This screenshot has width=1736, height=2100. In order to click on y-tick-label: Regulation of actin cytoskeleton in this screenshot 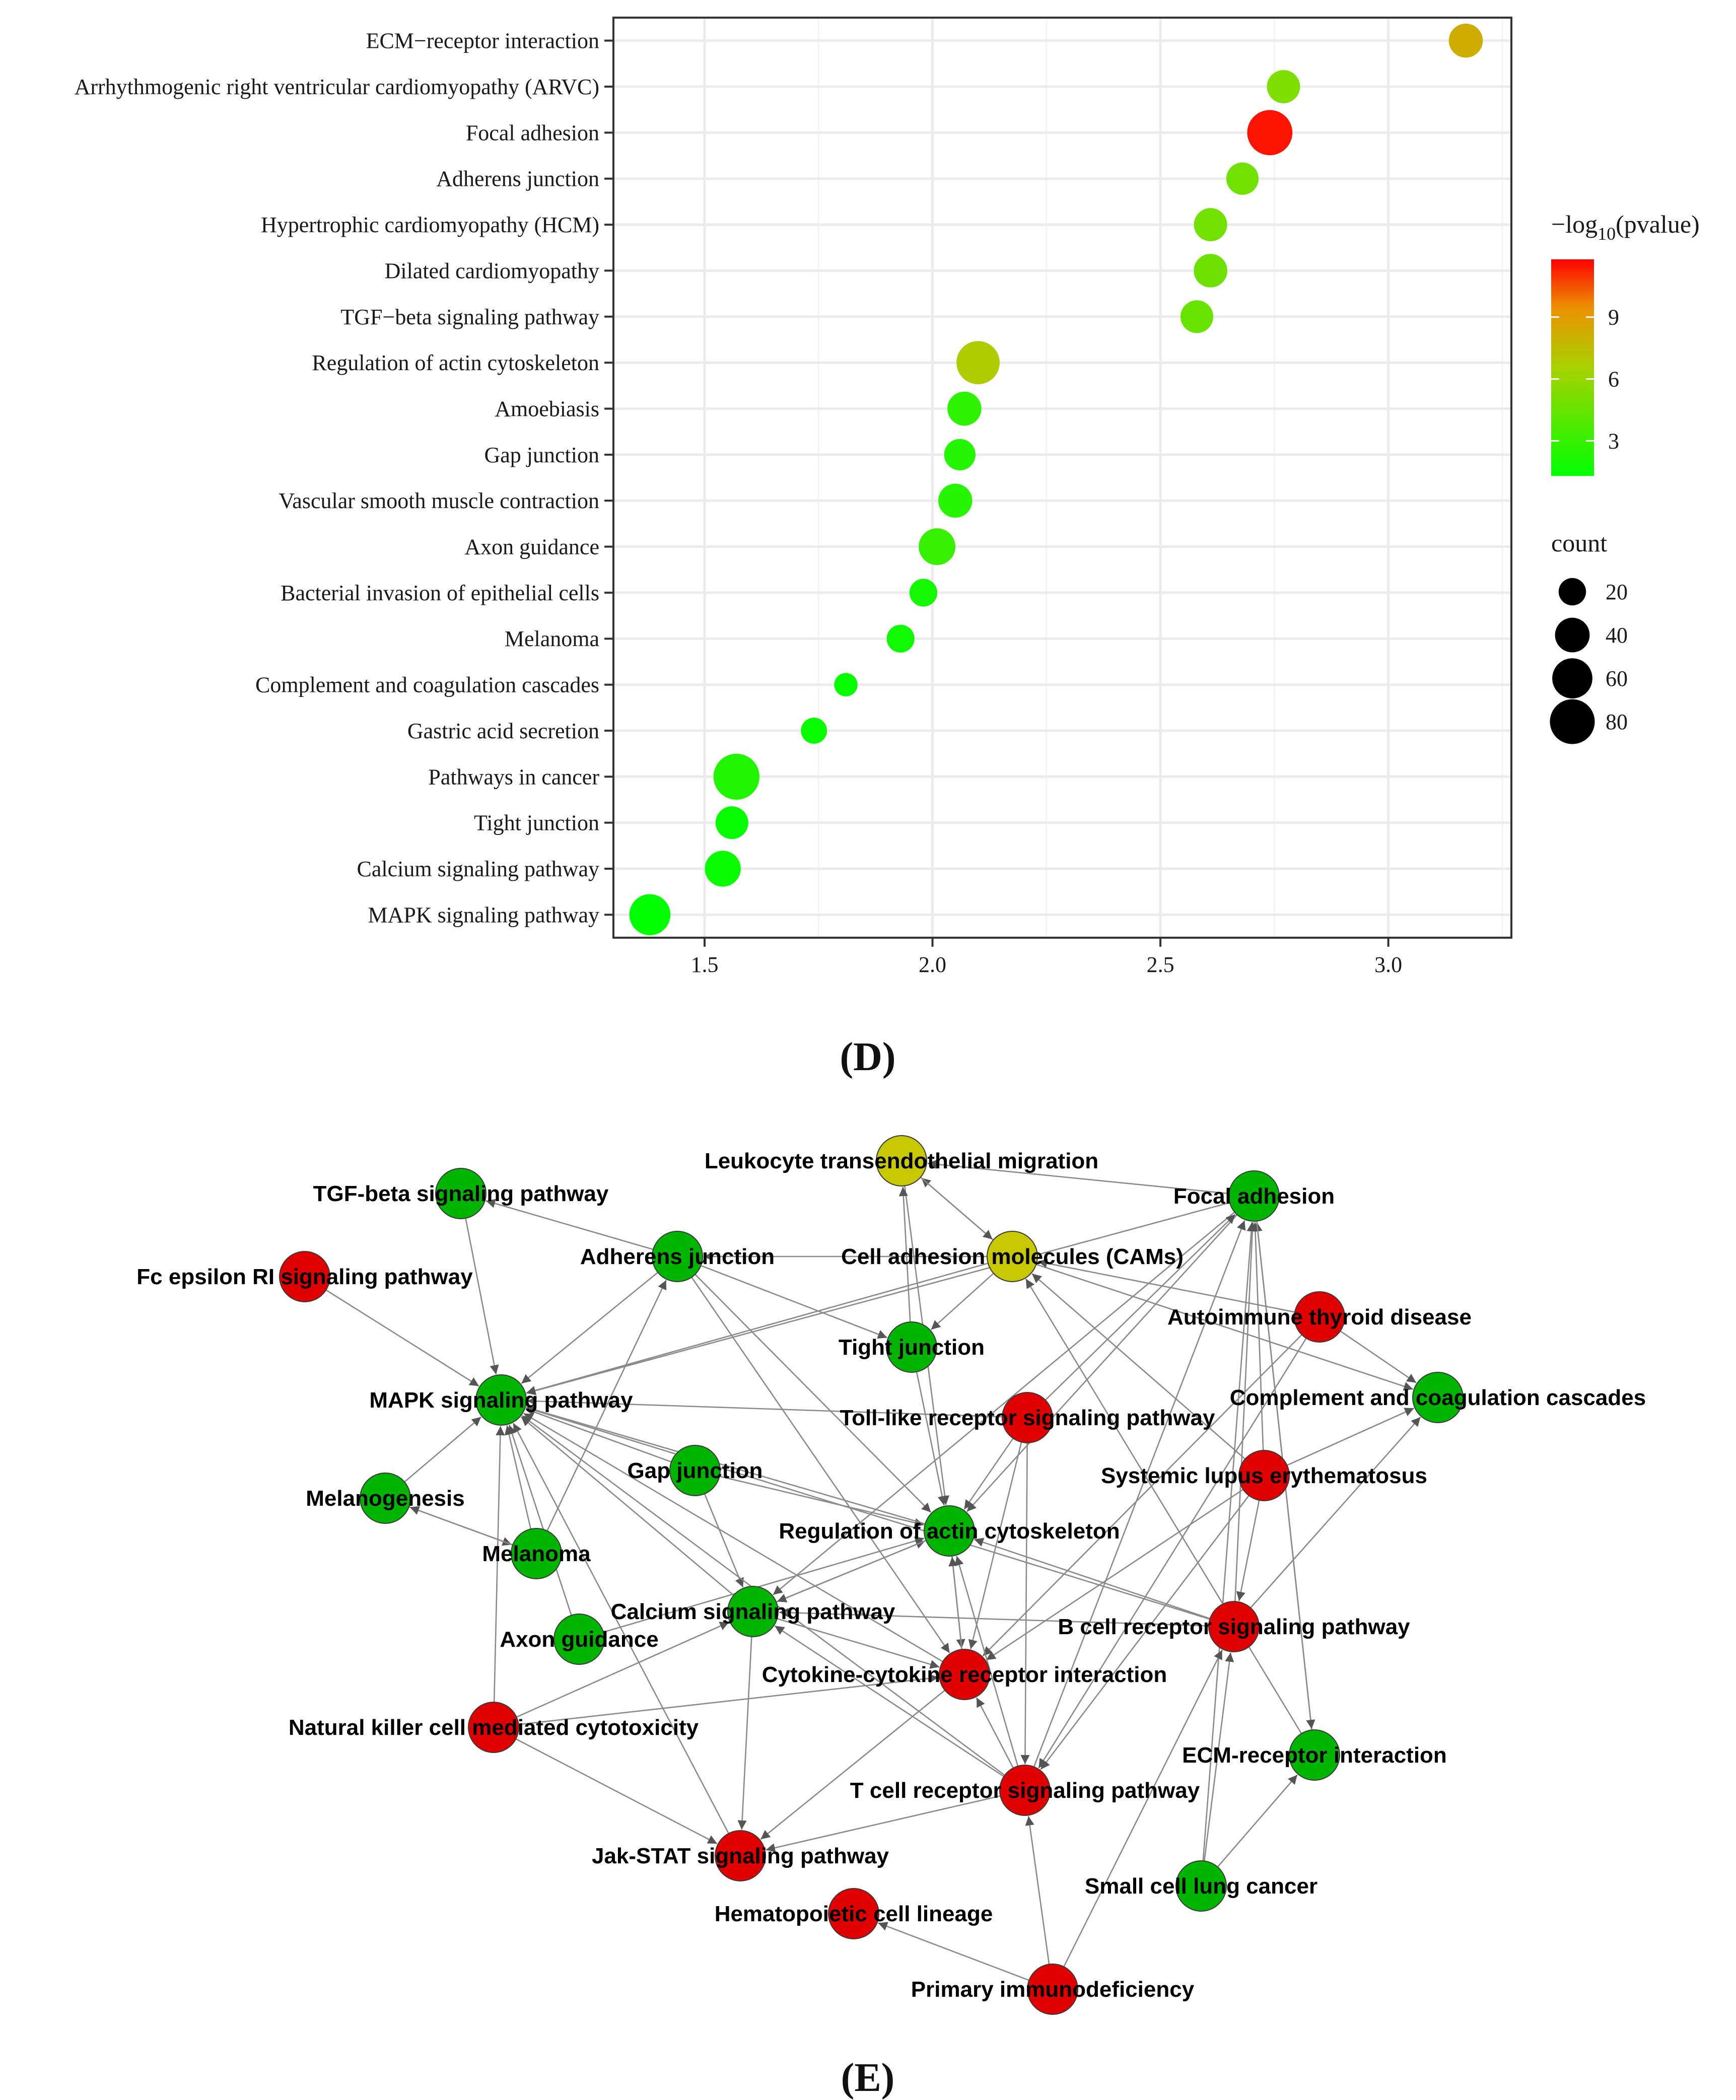, I will do `click(455, 363)`.